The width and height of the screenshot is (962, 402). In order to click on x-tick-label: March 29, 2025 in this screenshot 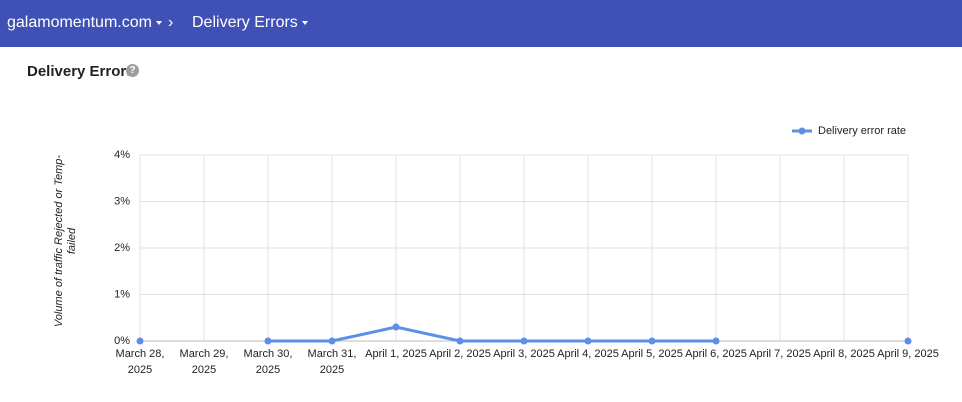, I will do `click(204, 362)`.